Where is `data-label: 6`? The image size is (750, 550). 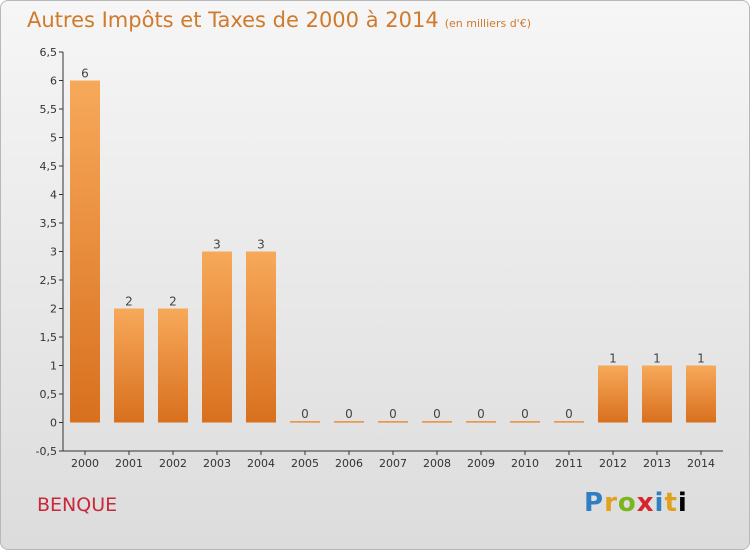 data-label: 6 is located at coordinates (85, 74).